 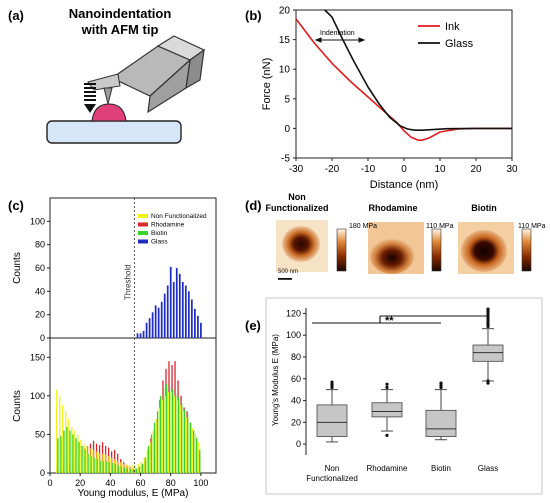 What do you see at coordinates (532, 226) in the screenshot?
I see `colorbar-biotin-label: 110 MPa` at bounding box center [532, 226].